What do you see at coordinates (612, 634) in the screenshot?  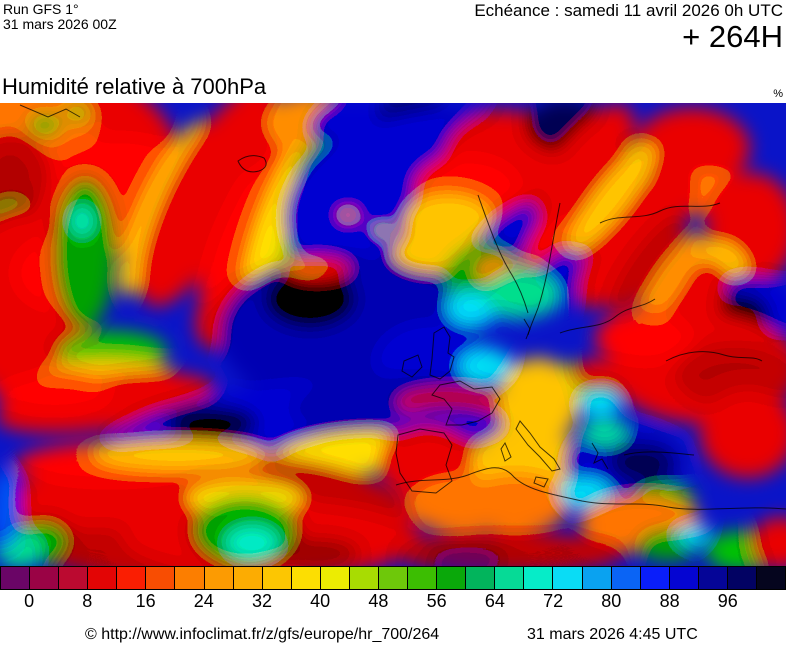 I see `generation-timestamp: 31 mars 2026 4:45 UTC` at bounding box center [612, 634].